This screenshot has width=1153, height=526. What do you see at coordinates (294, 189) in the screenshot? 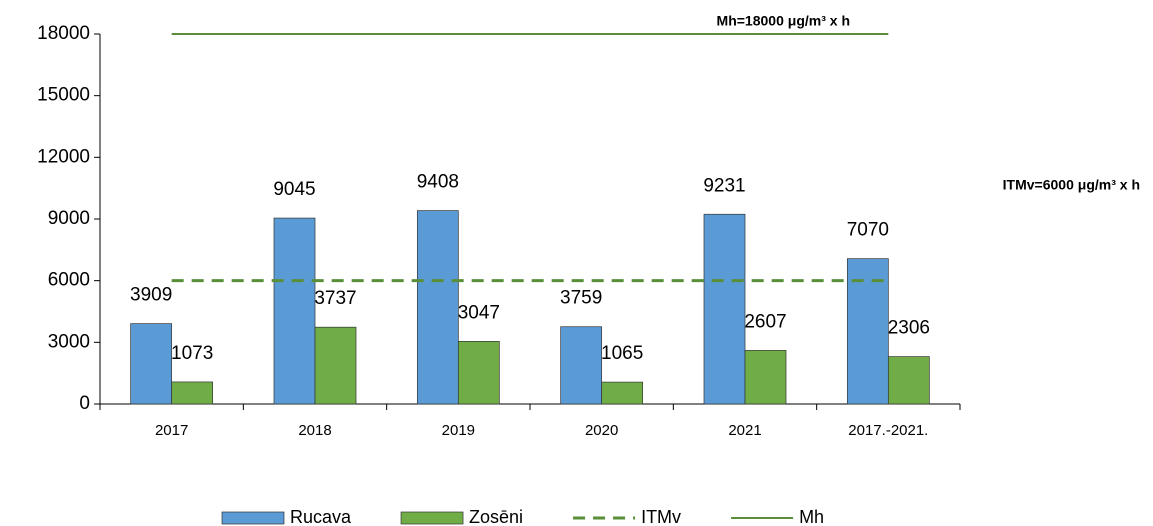
I see `value-label: 9045` at bounding box center [294, 189].